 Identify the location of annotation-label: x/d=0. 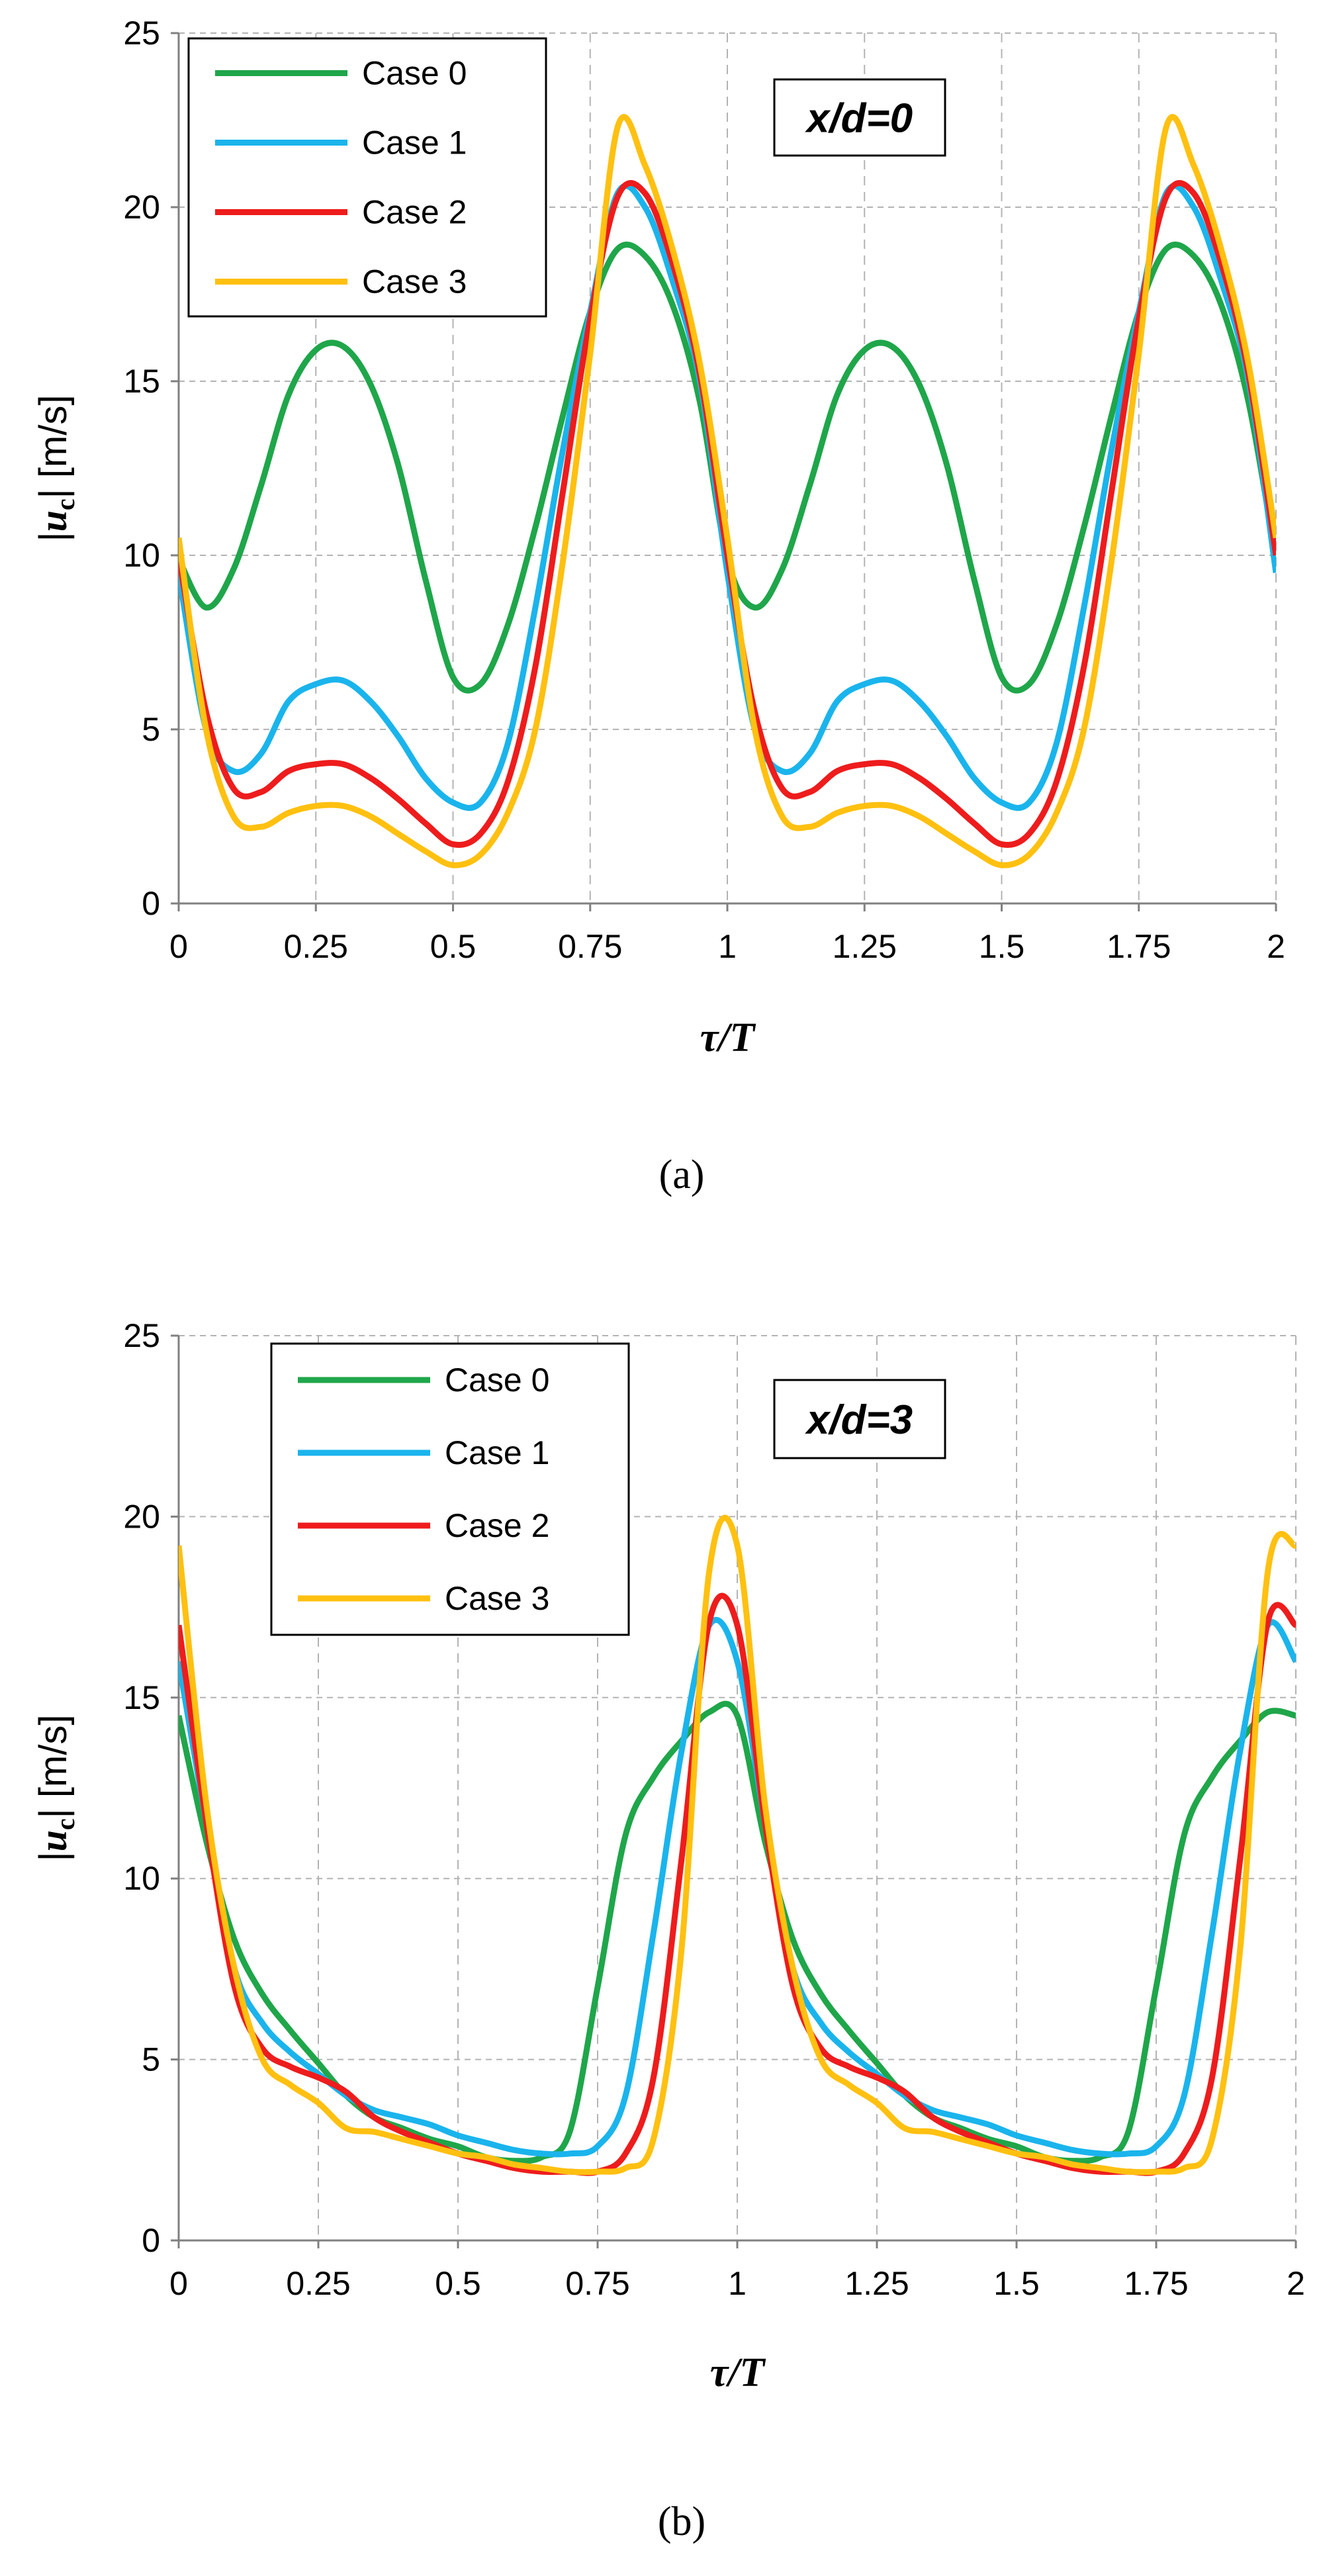
(859, 119).